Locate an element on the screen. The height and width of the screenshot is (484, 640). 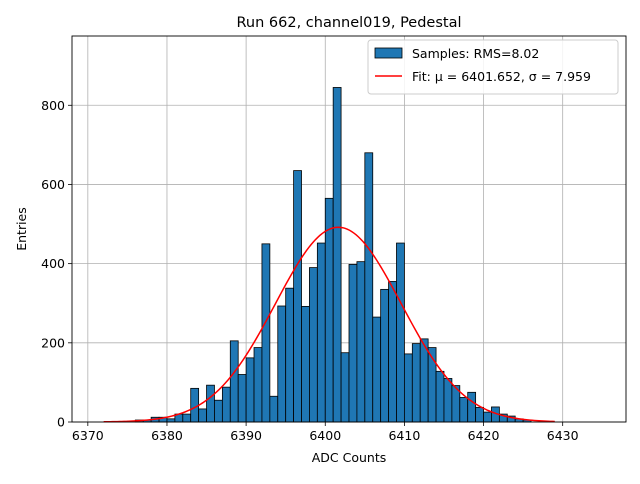
y-tick-label: 200 is located at coordinates (53, 342).